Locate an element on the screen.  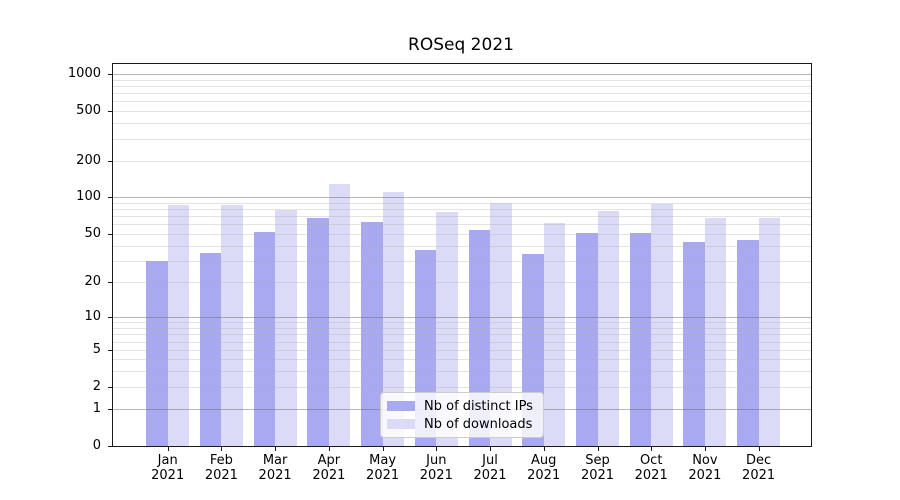
x-tick-label: Feb 2021 is located at coordinates (221, 468).